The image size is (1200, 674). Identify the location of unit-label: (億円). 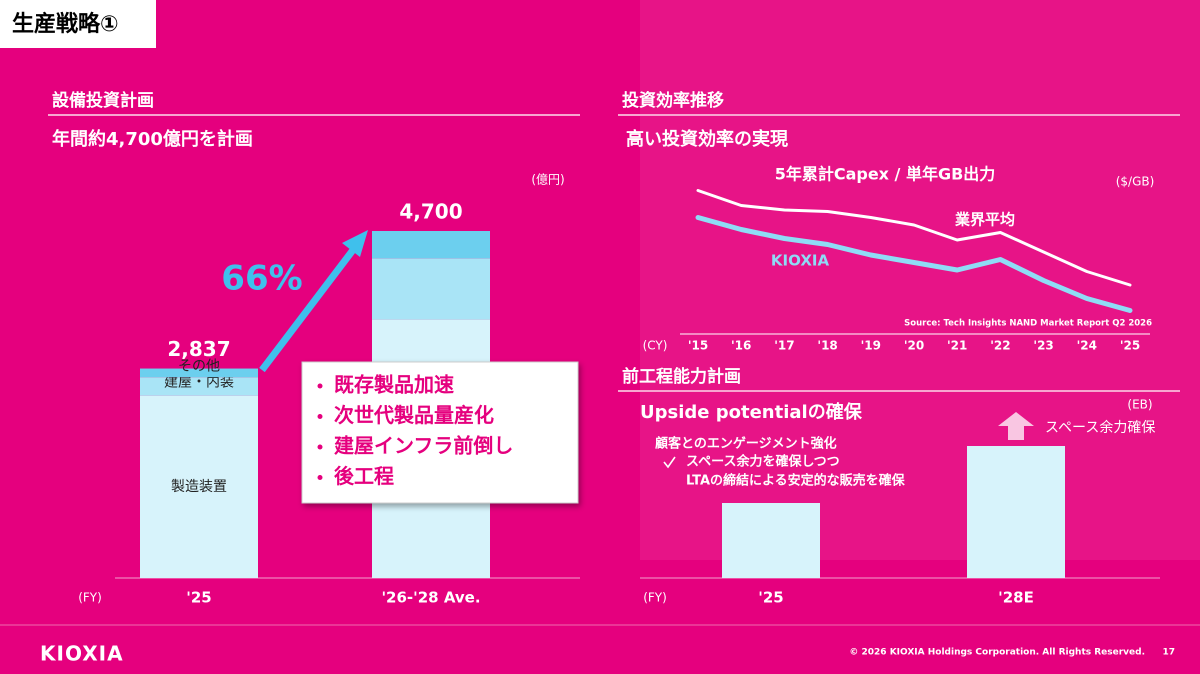
(547, 180).